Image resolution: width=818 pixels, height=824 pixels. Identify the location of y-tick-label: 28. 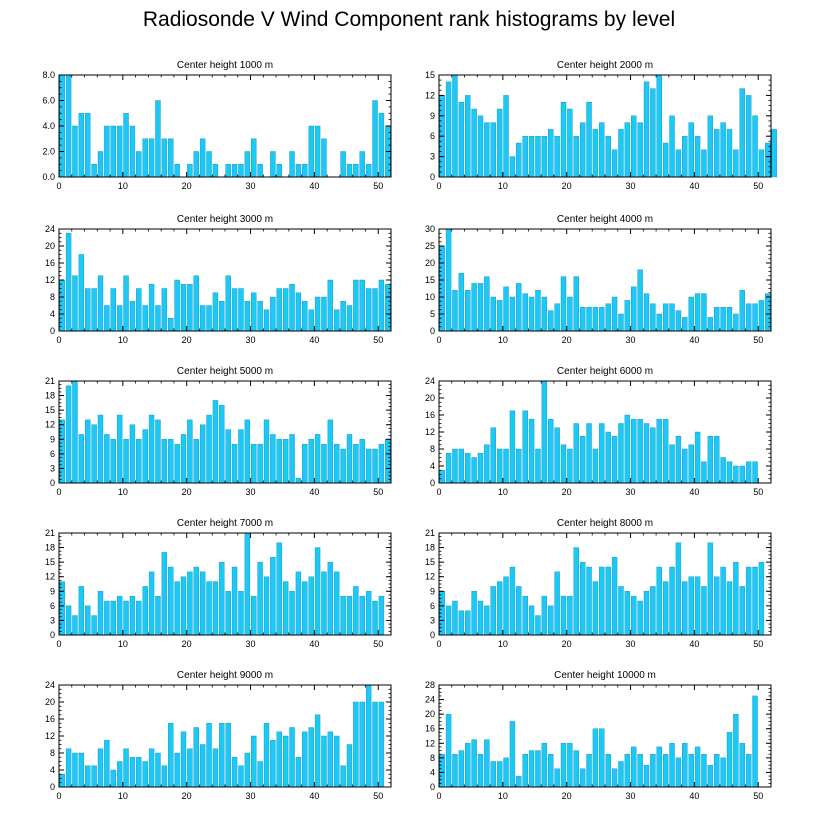
(430, 685).